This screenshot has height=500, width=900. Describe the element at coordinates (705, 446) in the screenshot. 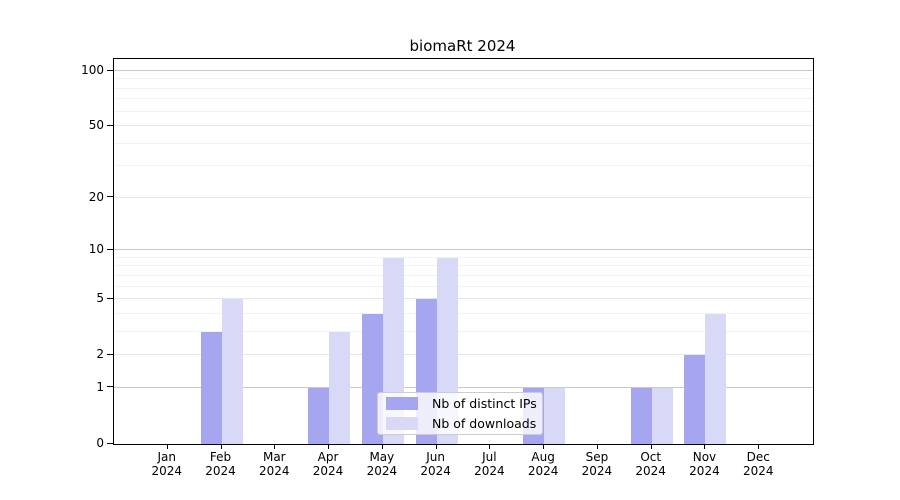

I see `x-tick-nov` at that location.